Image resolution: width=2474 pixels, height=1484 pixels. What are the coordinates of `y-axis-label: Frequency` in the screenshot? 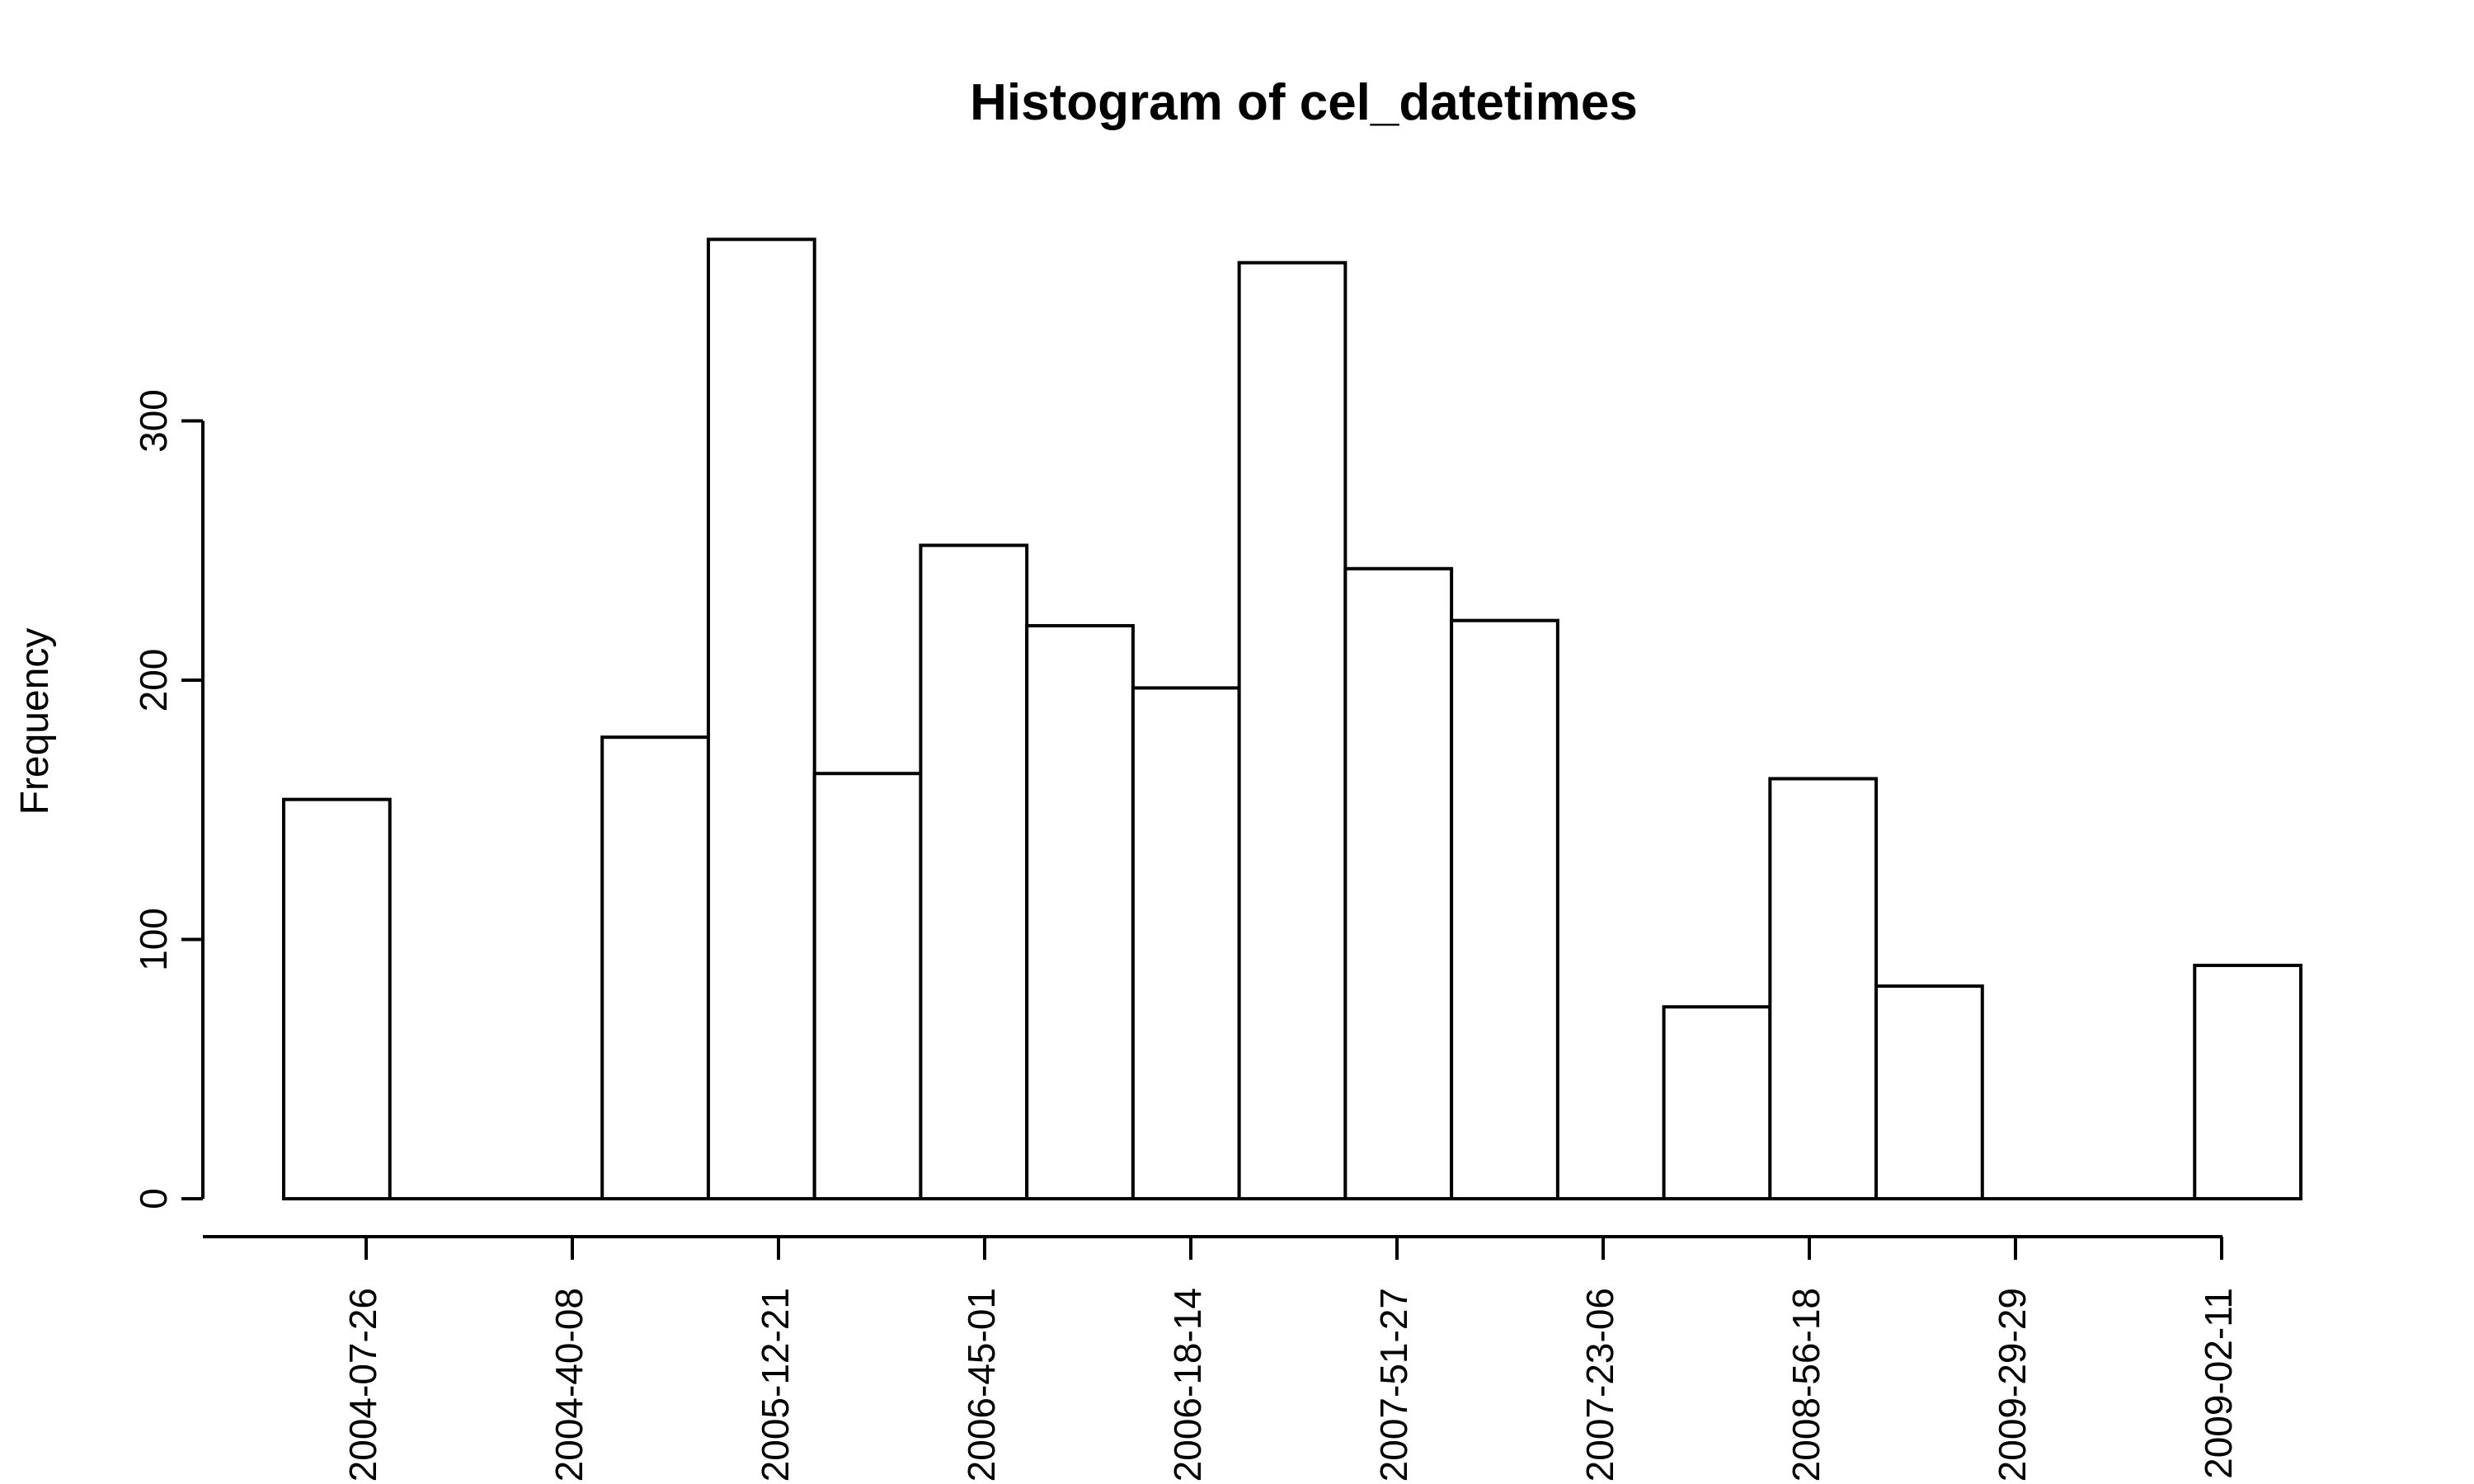 It's located at (35, 721).